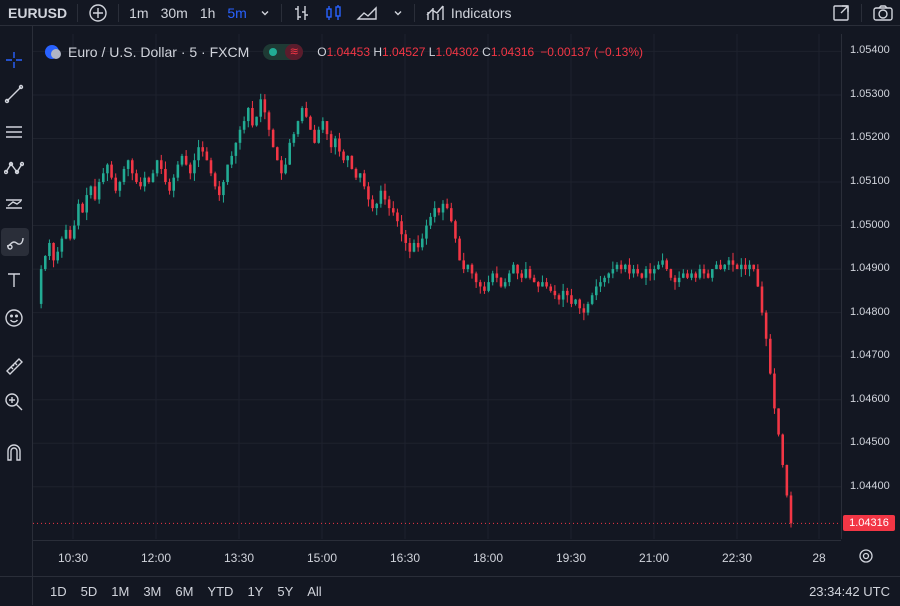  I want to click on snapshot-button, so click(883, 12).